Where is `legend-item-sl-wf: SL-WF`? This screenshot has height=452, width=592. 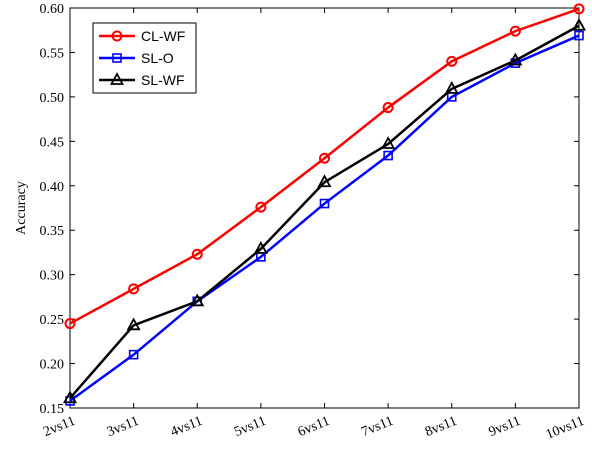 legend-item-sl-wf: SL-WF is located at coordinates (142, 80).